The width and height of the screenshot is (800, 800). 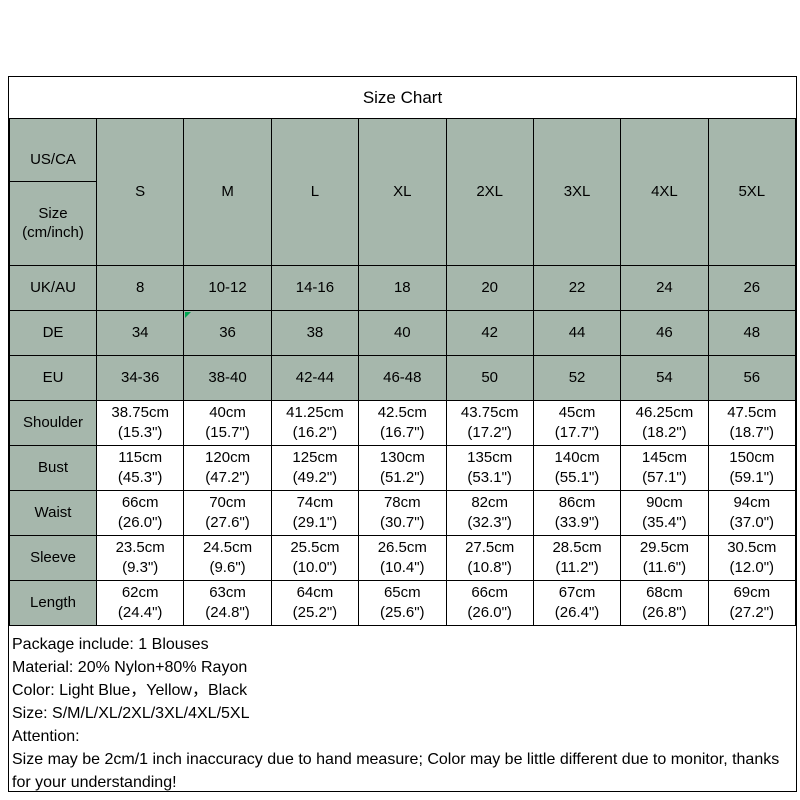 What do you see at coordinates (140, 287) in the screenshot?
I see `size-cell: 8` at bounding box center [140, 287].